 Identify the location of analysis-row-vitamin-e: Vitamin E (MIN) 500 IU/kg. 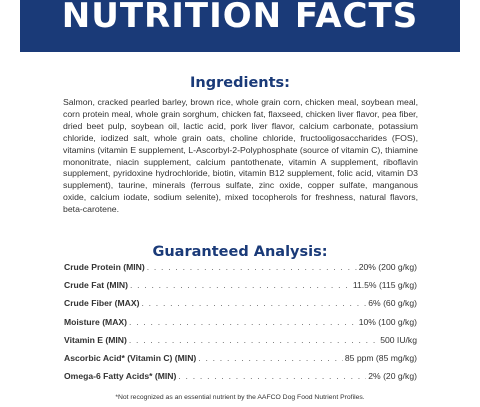
(240, 344).